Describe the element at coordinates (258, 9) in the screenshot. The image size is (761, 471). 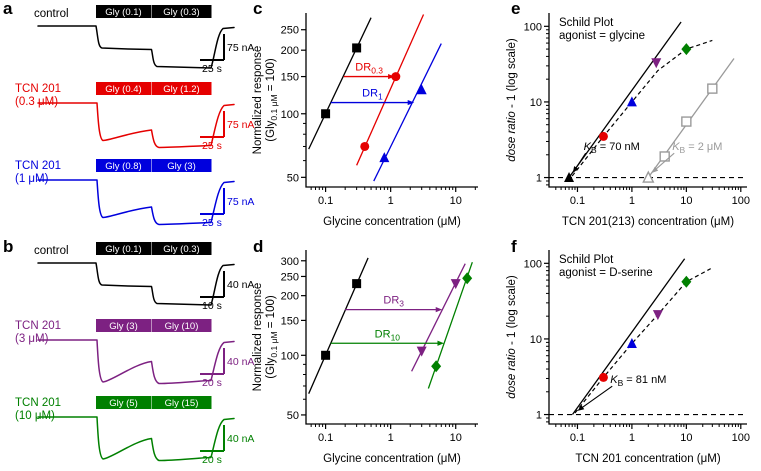
I see `panel-label-c: c` at that location.